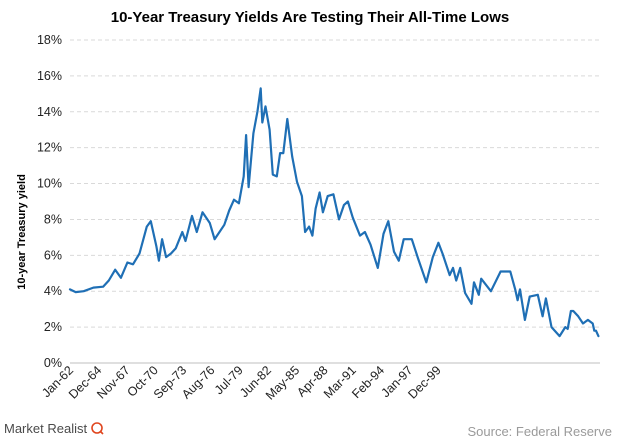 This screenshot has width=620, height=443. Describe the element at coordinates (45, 428) in the screenshot. I see `brand-name: Market Realist` at that location.